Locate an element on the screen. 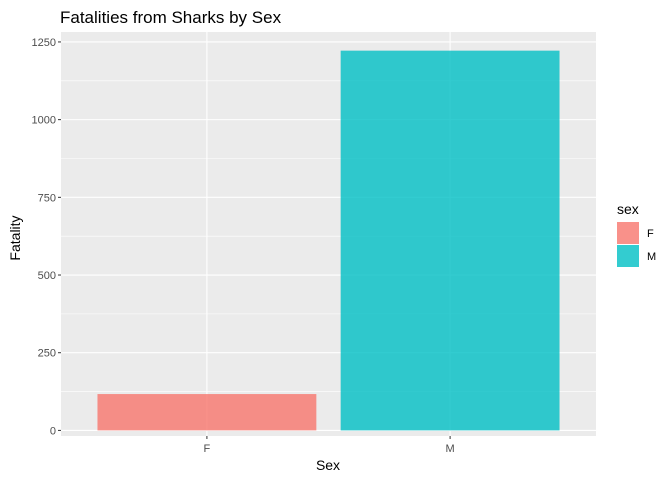  x-tick-label: M is located at coordinates (450, 449).